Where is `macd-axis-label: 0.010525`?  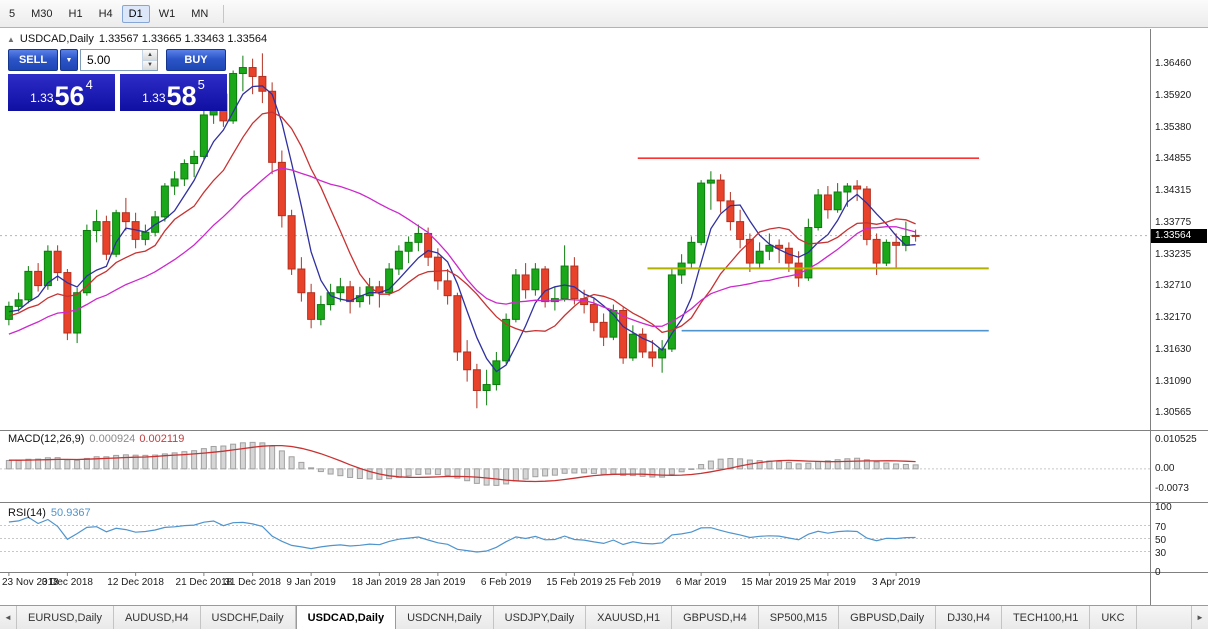
macd-axis-label: 0.010525 is located at coordinates (1176, 440).